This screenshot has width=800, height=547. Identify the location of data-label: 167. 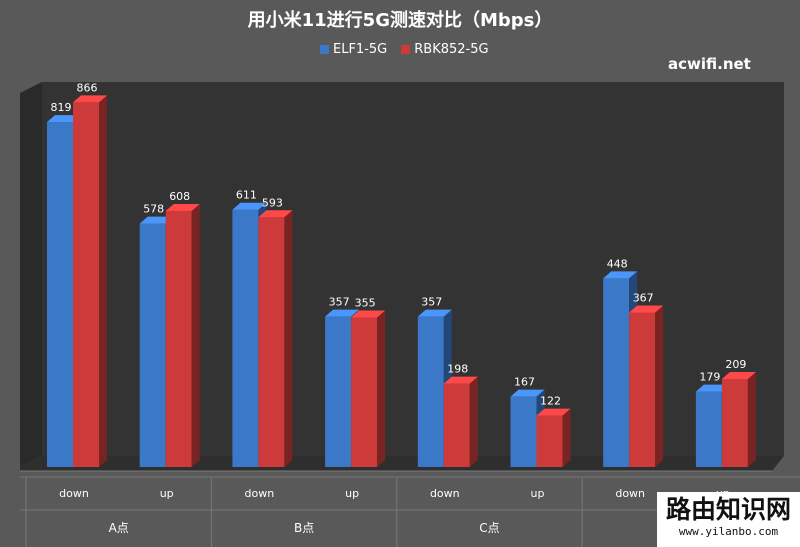
(524, 382).